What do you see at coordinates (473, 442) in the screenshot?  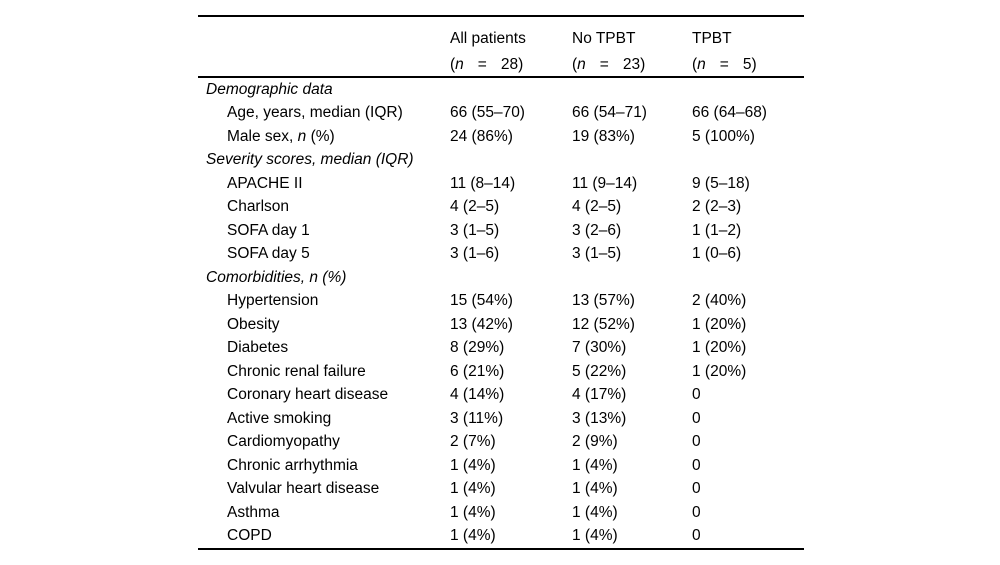 I see `value-all-patients: 2 (7%)` at bounding box center [473, 442].